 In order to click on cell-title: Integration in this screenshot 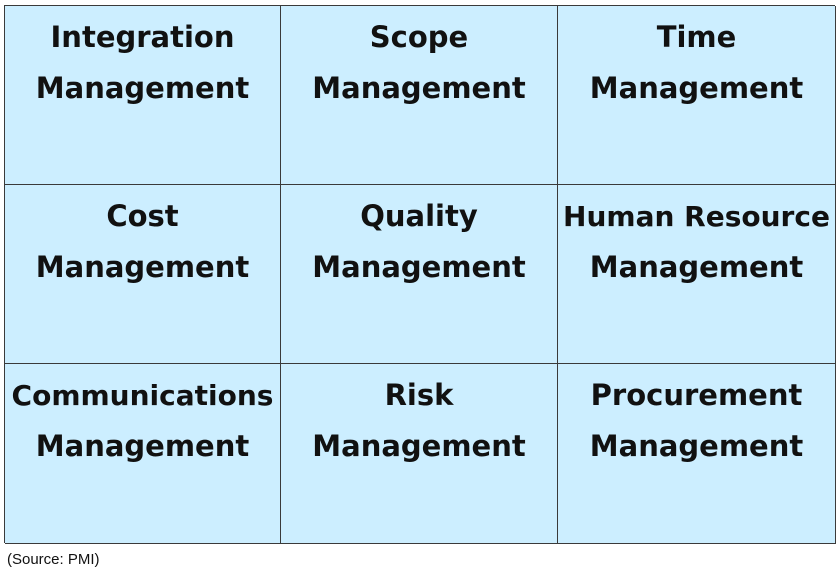, I will do `click(142, 37)`.